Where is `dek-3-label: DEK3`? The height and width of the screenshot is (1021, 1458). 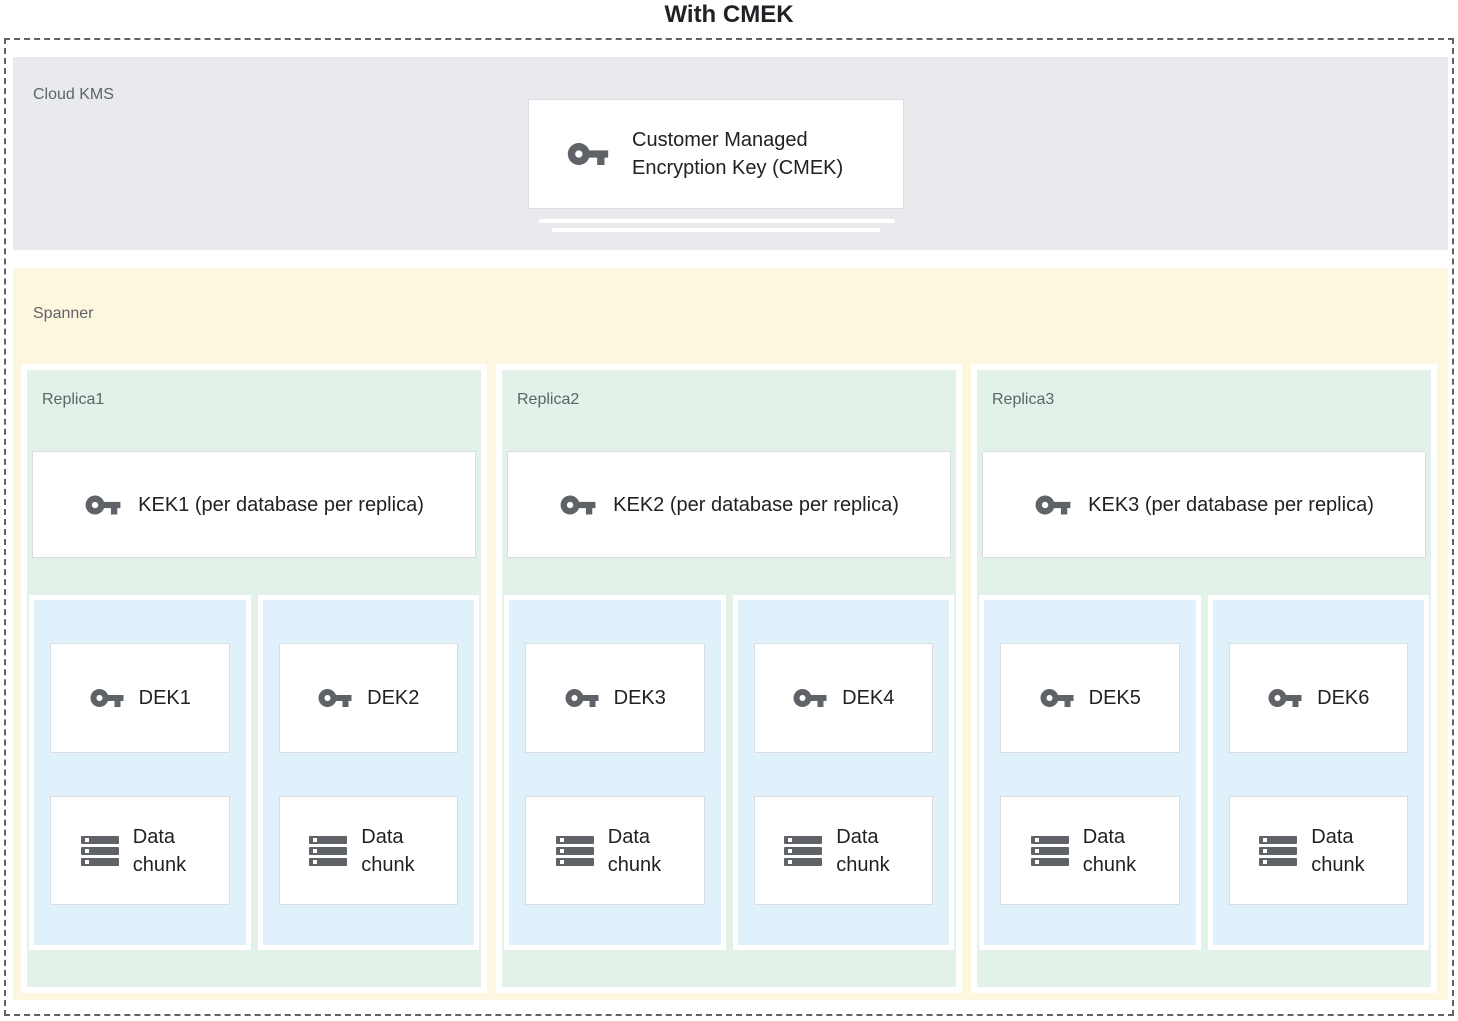 dek-3-label: DEK3 is located at coordinates (639, 698).